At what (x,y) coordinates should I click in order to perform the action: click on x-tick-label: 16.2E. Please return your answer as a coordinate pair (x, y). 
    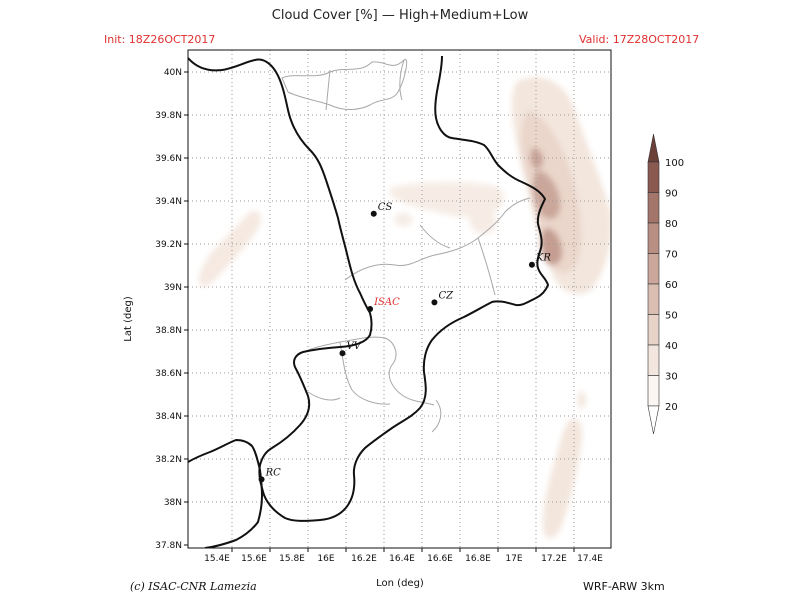
    Looking at the image, I should click on (364, 559).